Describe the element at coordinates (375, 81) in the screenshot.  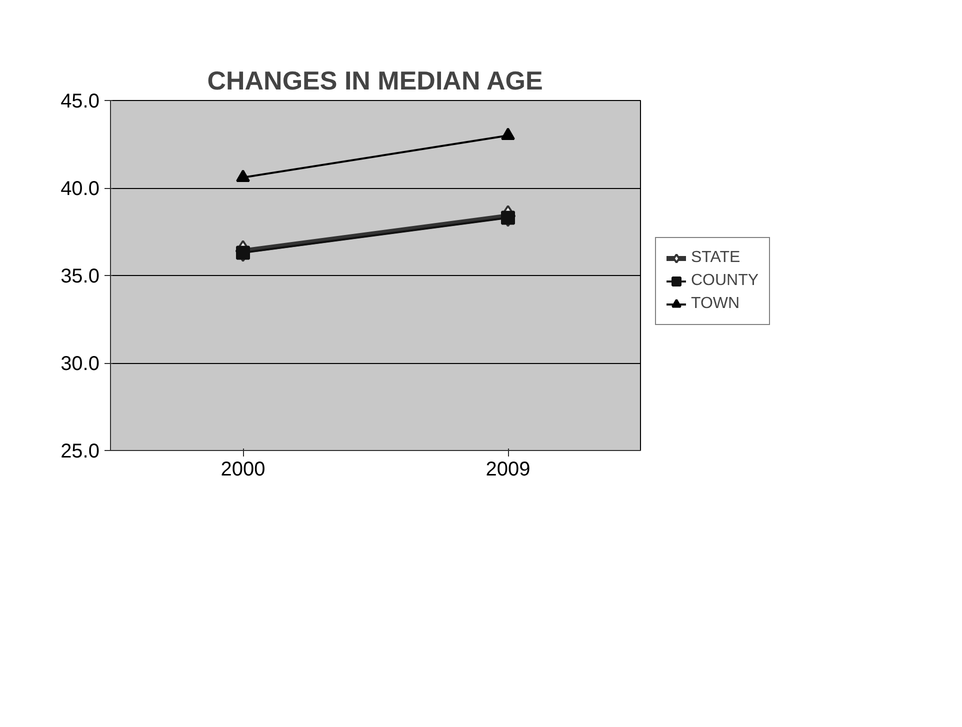
I see `chart-title: CHANGES IN MEDIAN AGE` at that location.